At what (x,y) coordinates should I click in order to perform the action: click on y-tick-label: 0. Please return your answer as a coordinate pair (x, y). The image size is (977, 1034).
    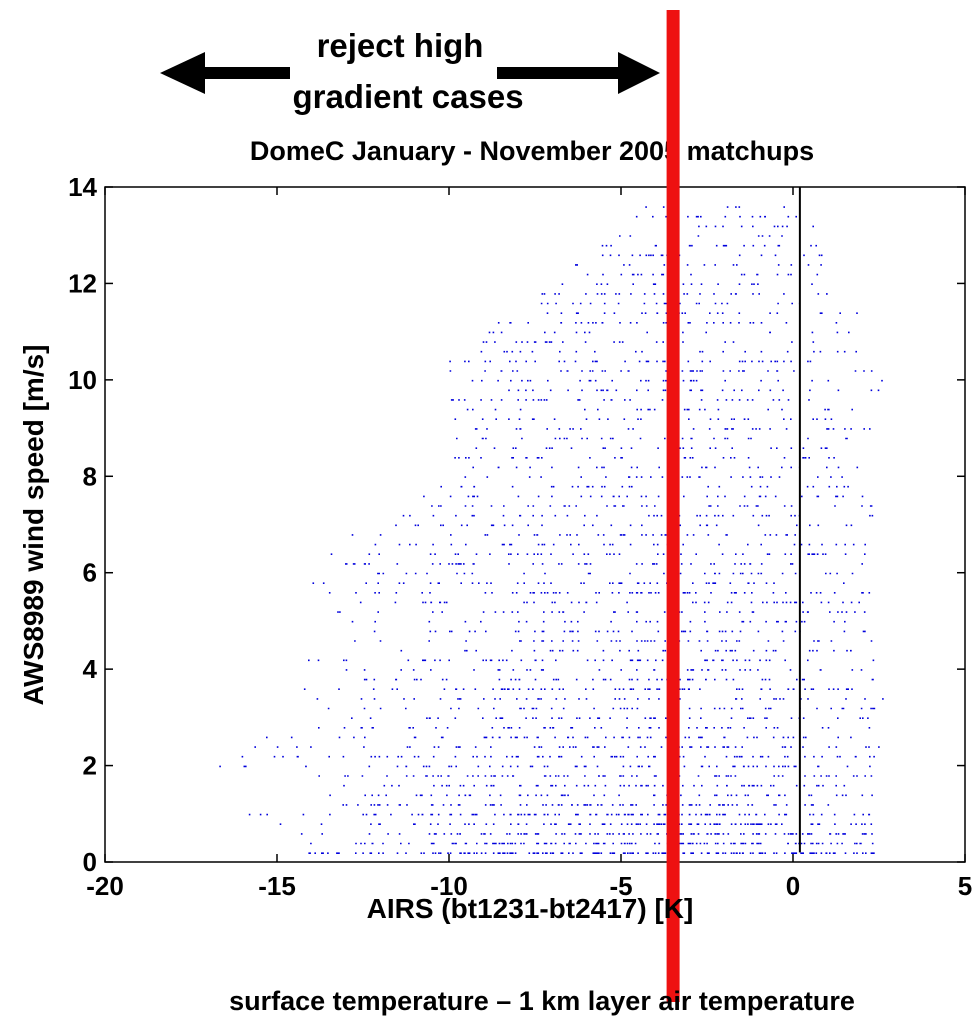
    Looking at the image, I should click on (90, 862).